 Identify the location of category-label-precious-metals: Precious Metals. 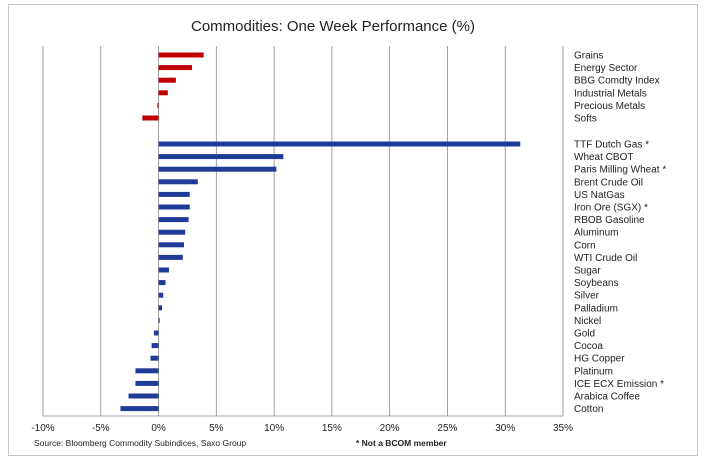
(609, 106).